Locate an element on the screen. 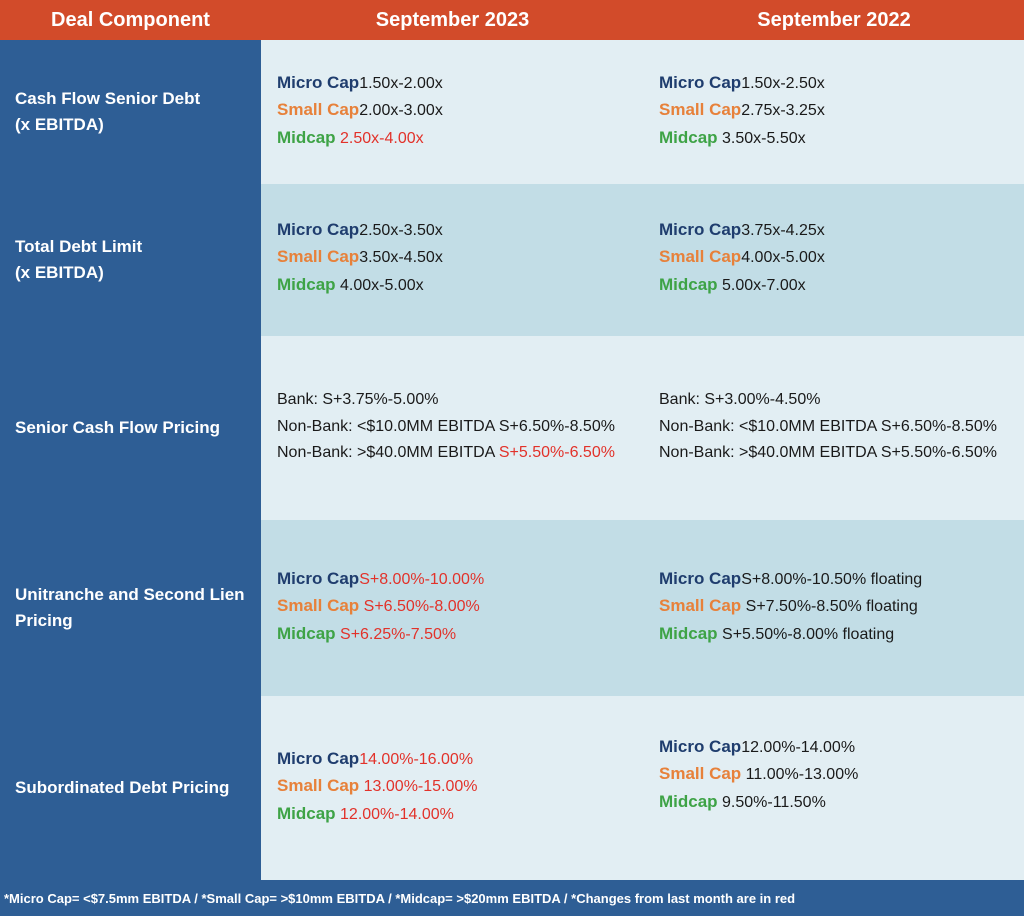 The height and width of the screenshot is (916, 1024). tier-value: 3.75x-4.25x is located at coordinates (783, 230).